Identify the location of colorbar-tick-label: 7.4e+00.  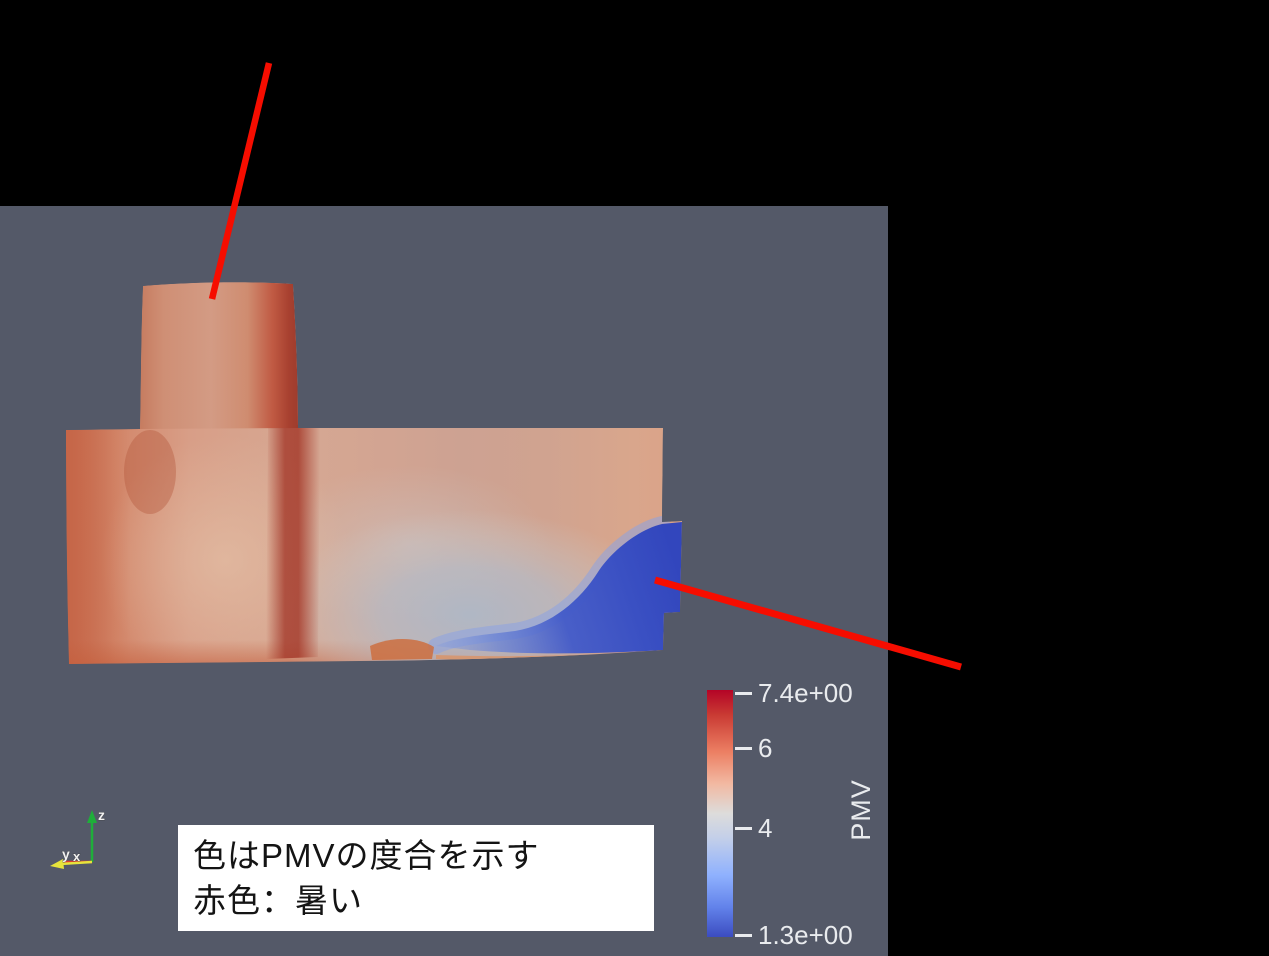
(805, 693).